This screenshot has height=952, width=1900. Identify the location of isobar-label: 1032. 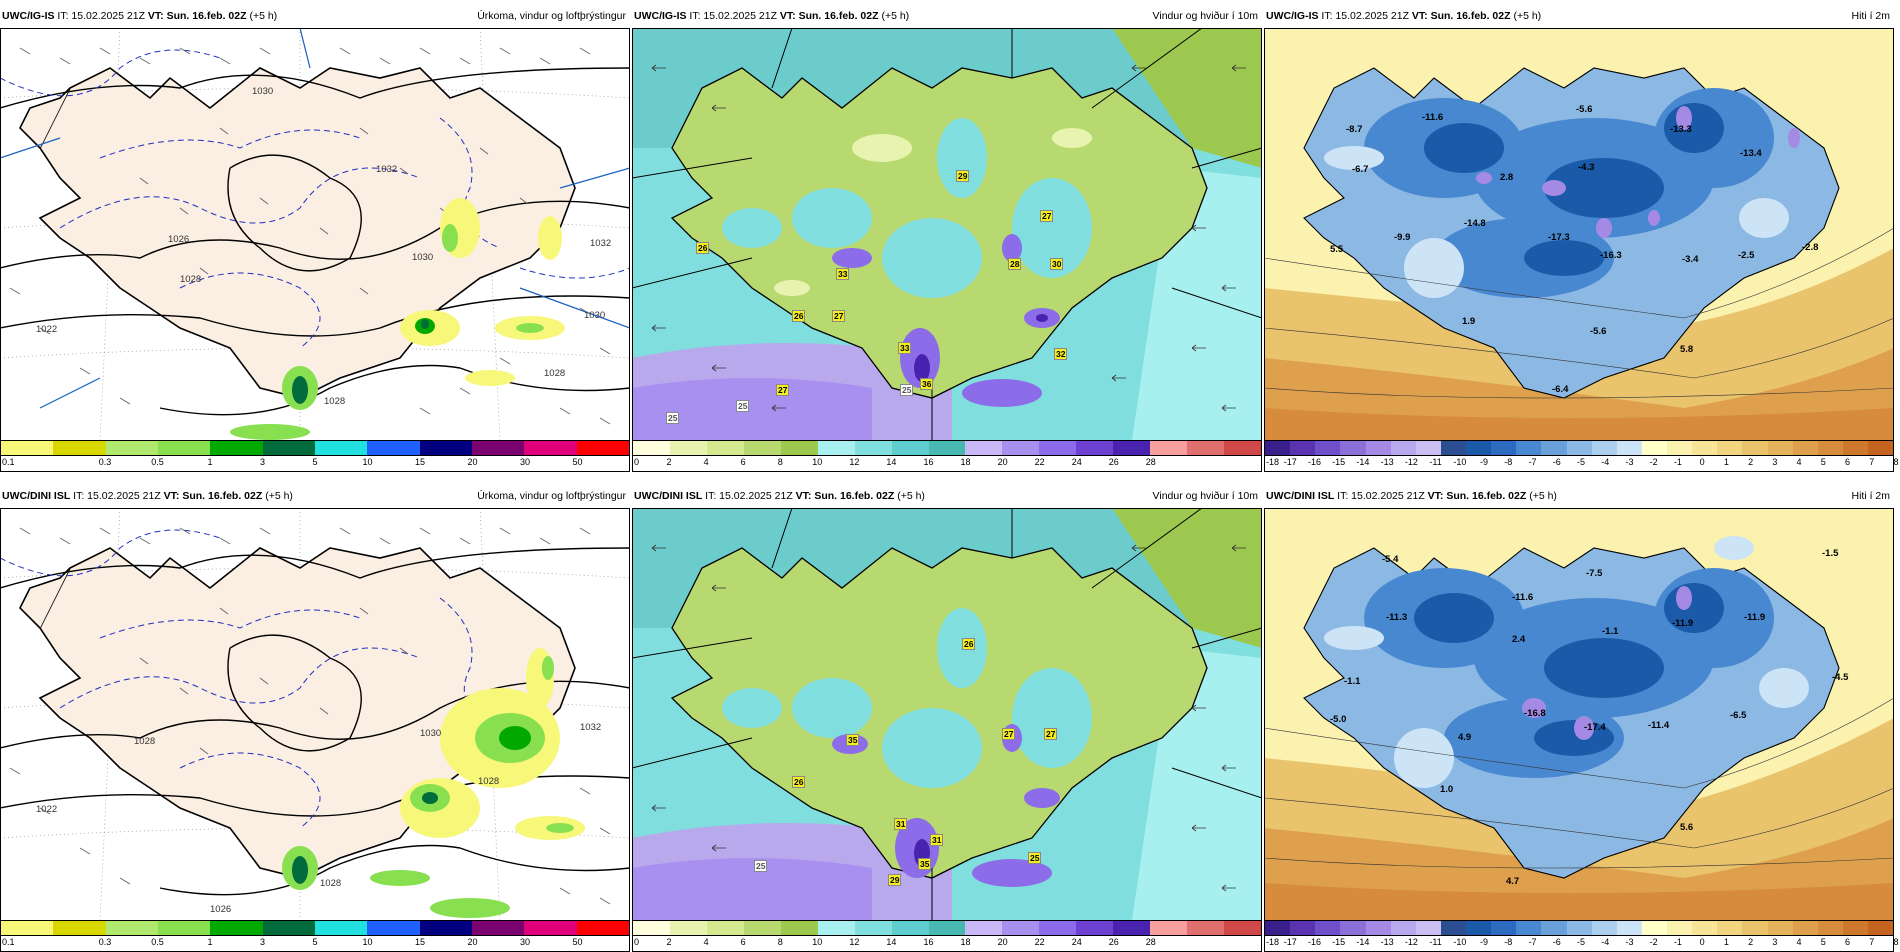
(591, 727).